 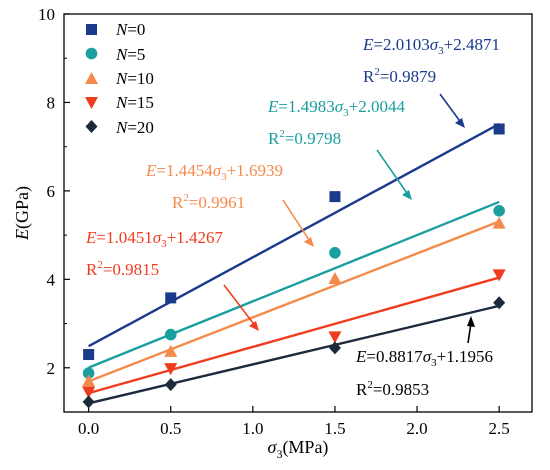 I want to click on y-tick-label: 4, so click(x=51, y=279).